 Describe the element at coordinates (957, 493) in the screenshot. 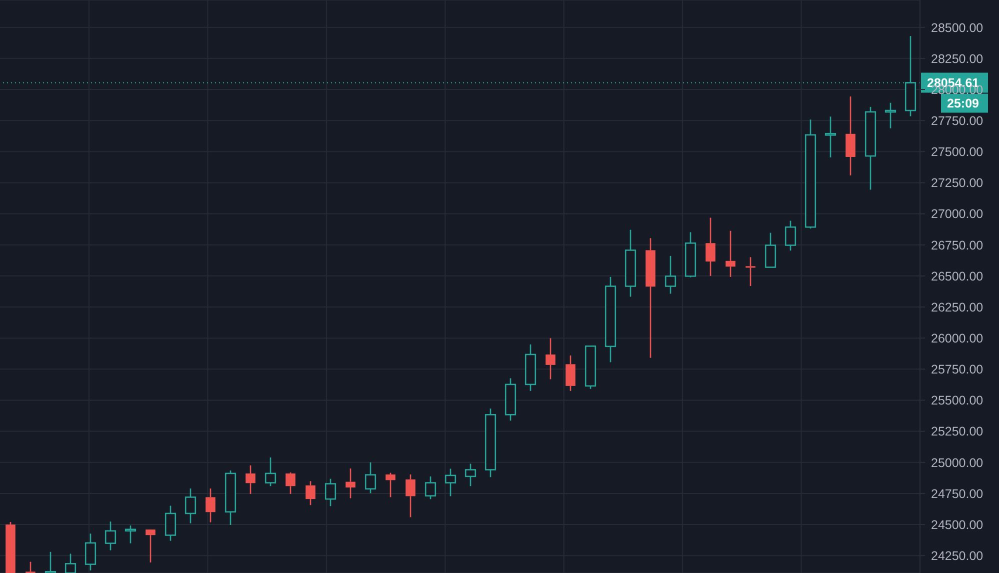

I see `y-tick-label: 24750.00` at that location.